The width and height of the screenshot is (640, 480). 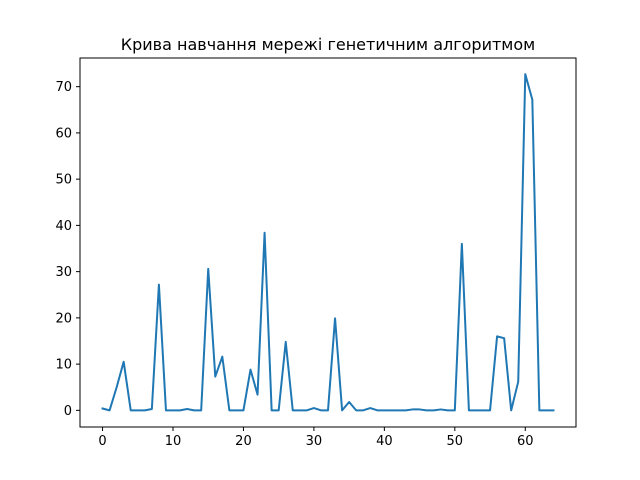 What do you see at coordinates (102, 441) in the screenshot?
I see `x-tick-label-0: 0` at bounding box center [102, 441].